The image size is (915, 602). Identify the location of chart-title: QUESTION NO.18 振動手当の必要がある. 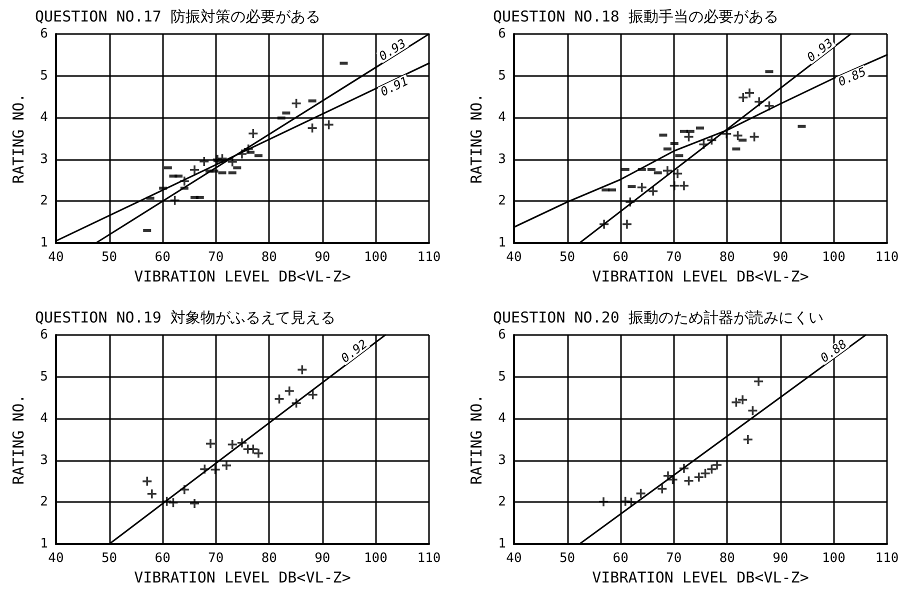
(635, 17).